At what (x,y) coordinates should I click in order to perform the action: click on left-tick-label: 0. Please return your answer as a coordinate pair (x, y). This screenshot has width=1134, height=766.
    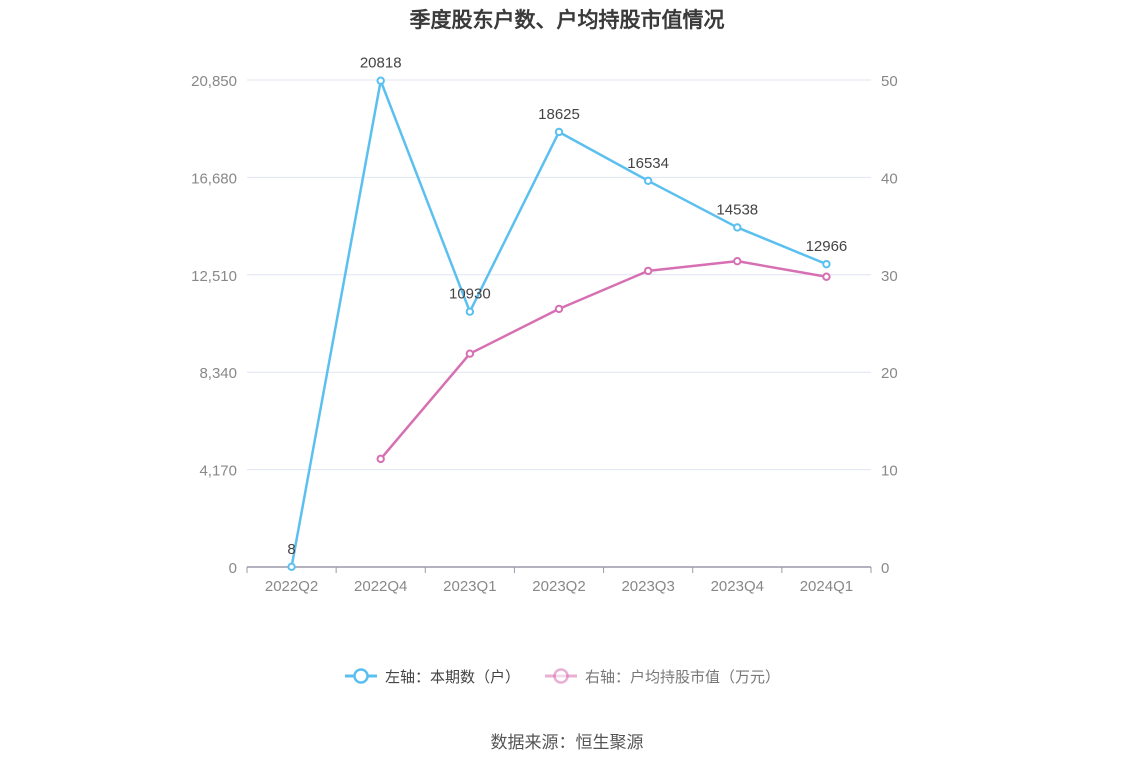
    Looking at the image, I should click on (233, 568).